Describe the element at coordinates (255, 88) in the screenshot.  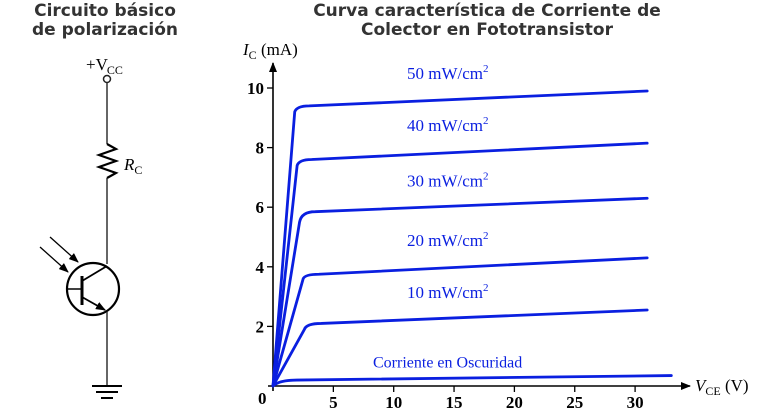
I see `y-tick-label: 10` at that location.